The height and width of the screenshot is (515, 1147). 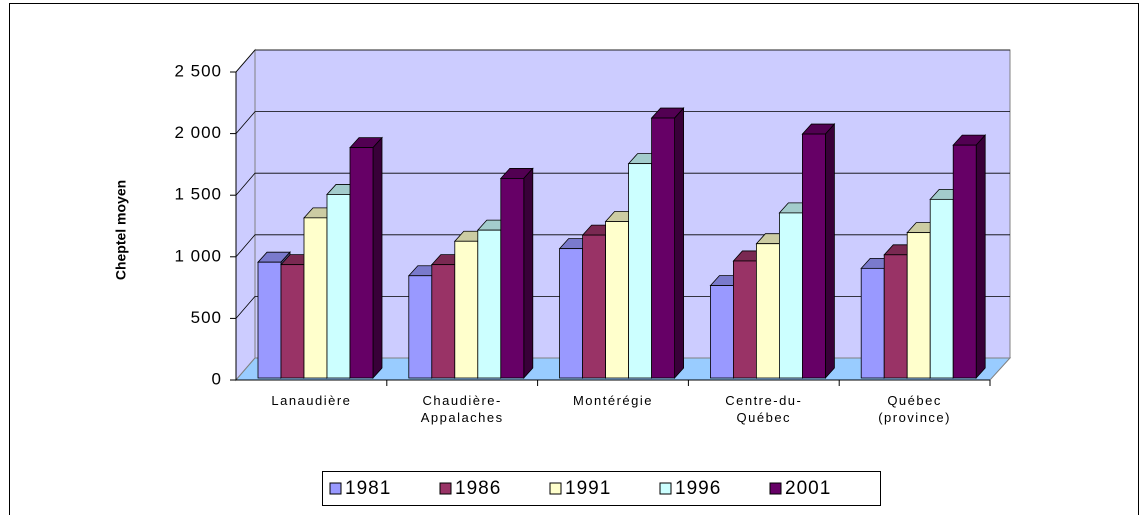 What do you see at coordinates (462, 409) in the screenshot?
I see `x-tick-label: Chaudière-Appalaches` at bounding box center [462, 409].